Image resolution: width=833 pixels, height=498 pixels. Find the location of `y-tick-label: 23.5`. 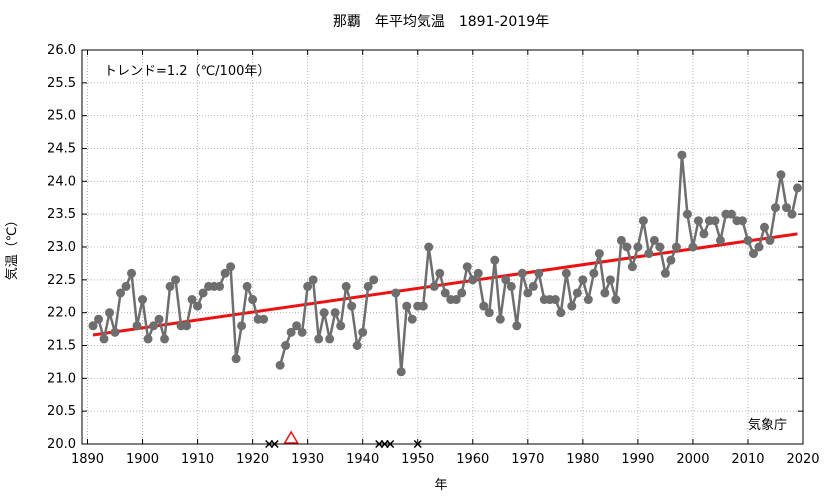

y-tick-label: 23.5 is located at coordinates (61, 214).